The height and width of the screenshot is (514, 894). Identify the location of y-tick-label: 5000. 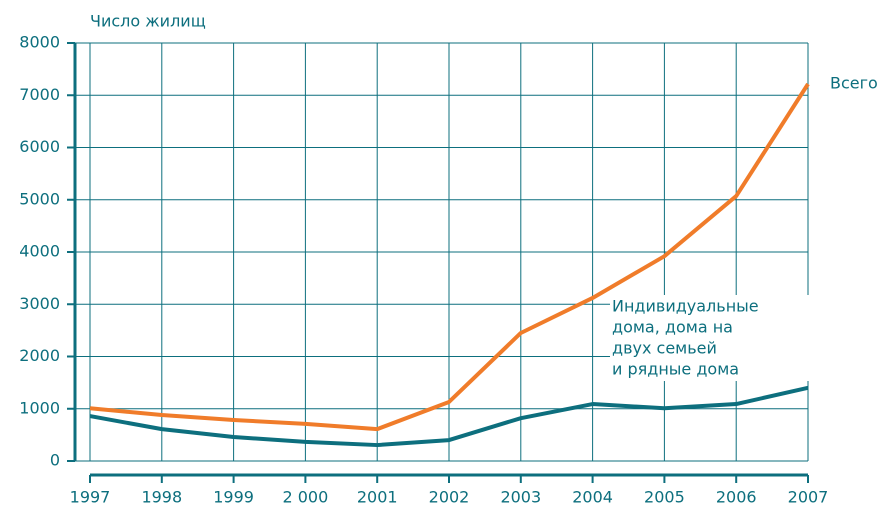
(39, 198).